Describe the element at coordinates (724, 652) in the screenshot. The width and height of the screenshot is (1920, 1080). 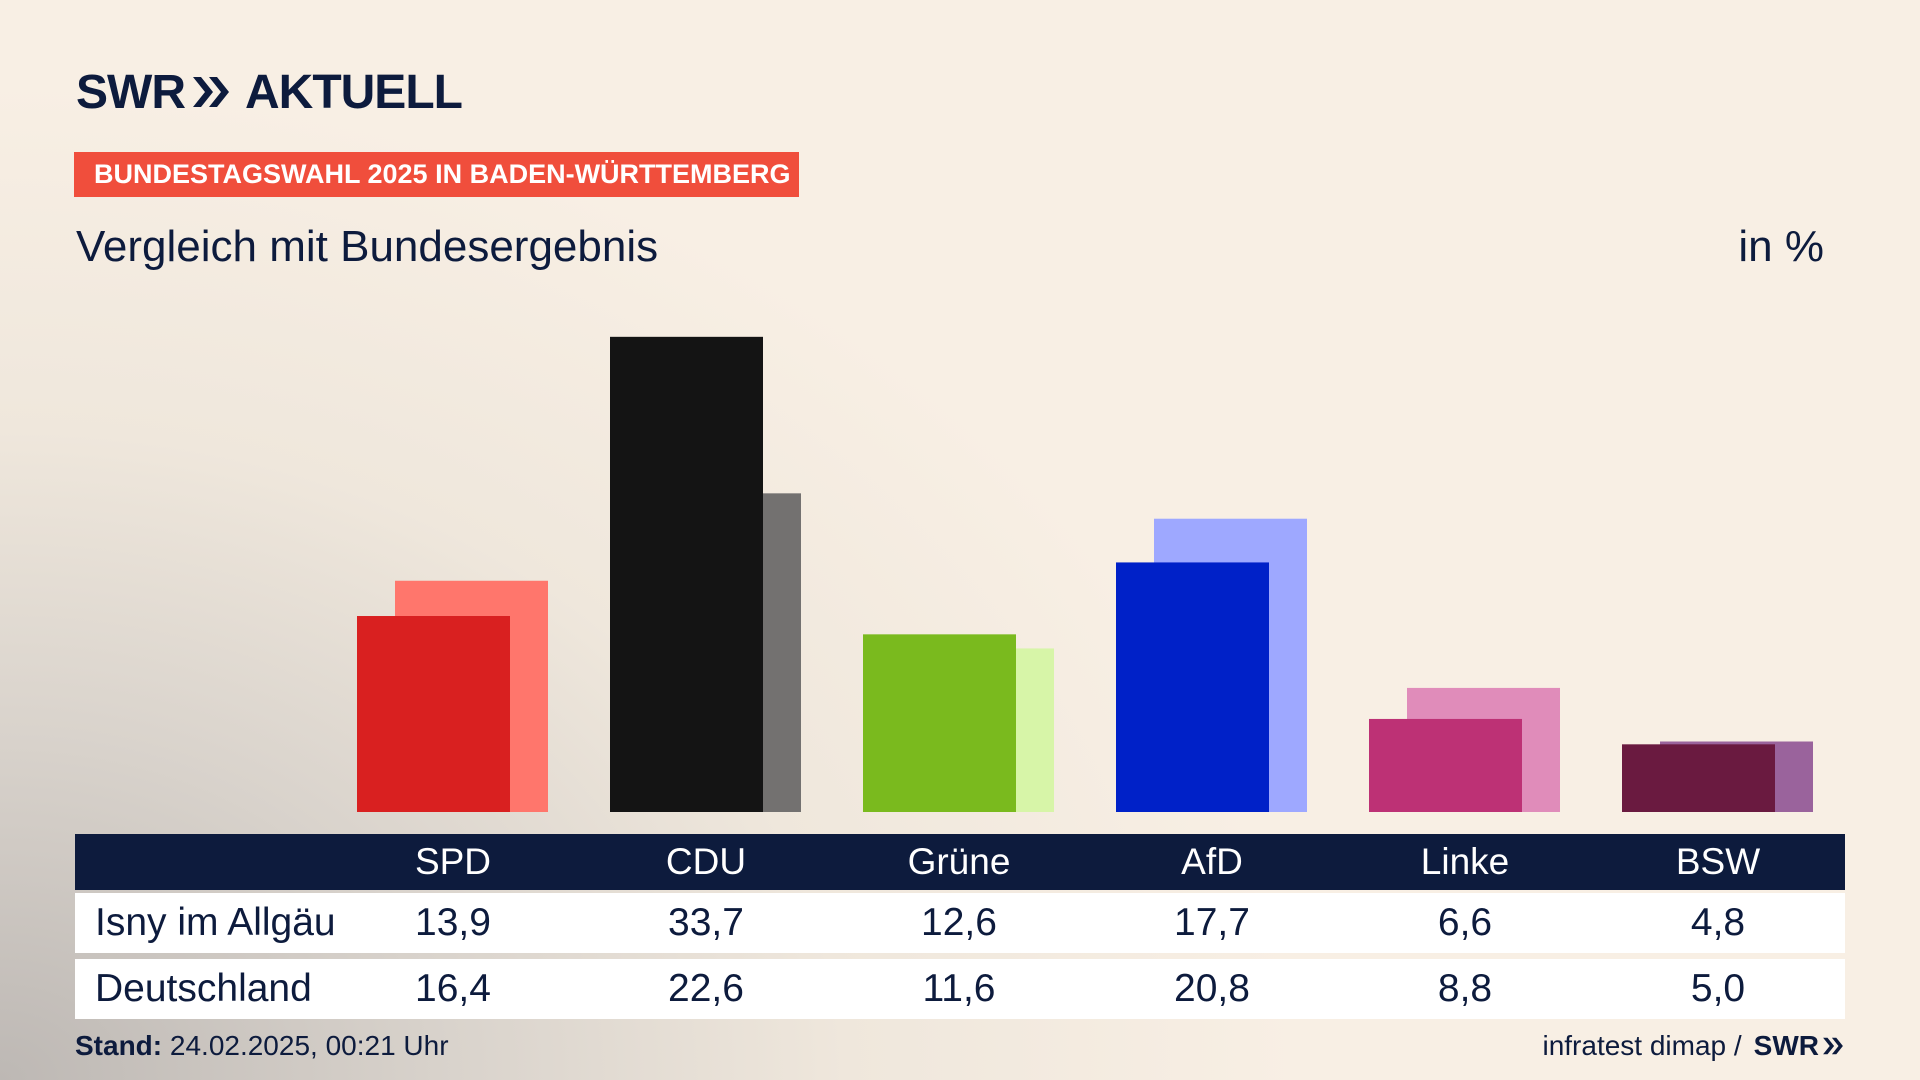
I see `bar-deutschland-cdu` at that location.